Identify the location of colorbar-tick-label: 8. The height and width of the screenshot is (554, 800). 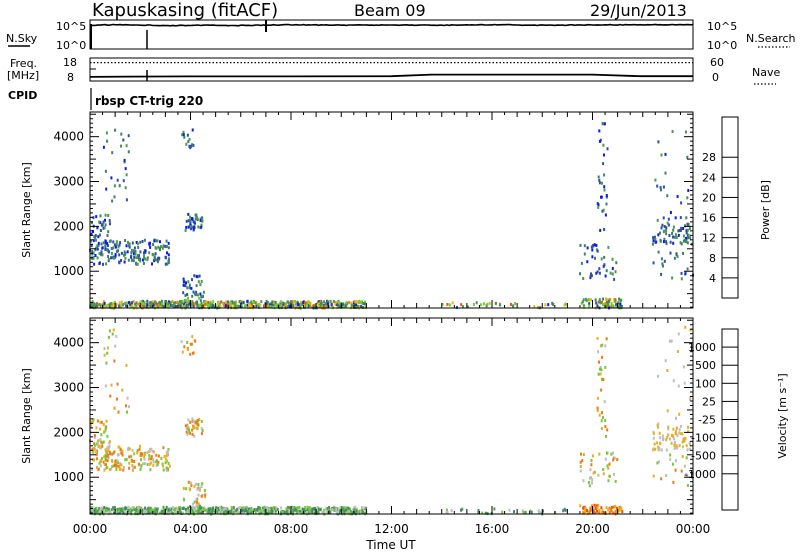
(712, 258).